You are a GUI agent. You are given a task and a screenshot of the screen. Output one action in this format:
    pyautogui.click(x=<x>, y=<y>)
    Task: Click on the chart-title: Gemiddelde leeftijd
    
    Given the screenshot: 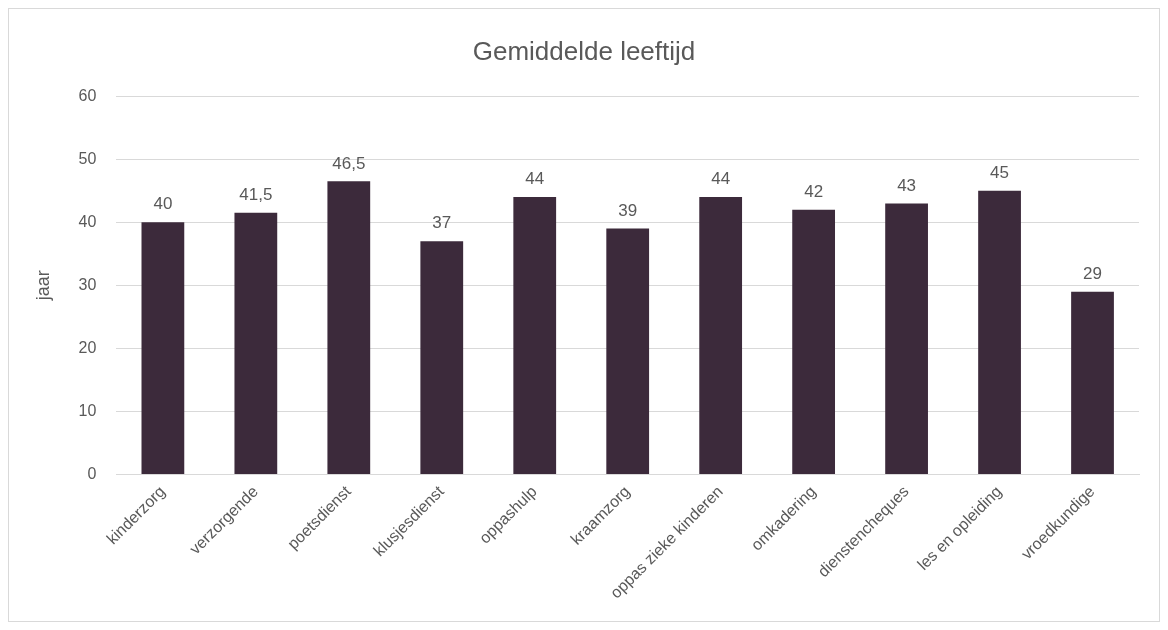 What is the action you would take?
    pyautogui.click(x=584, y=50)
    